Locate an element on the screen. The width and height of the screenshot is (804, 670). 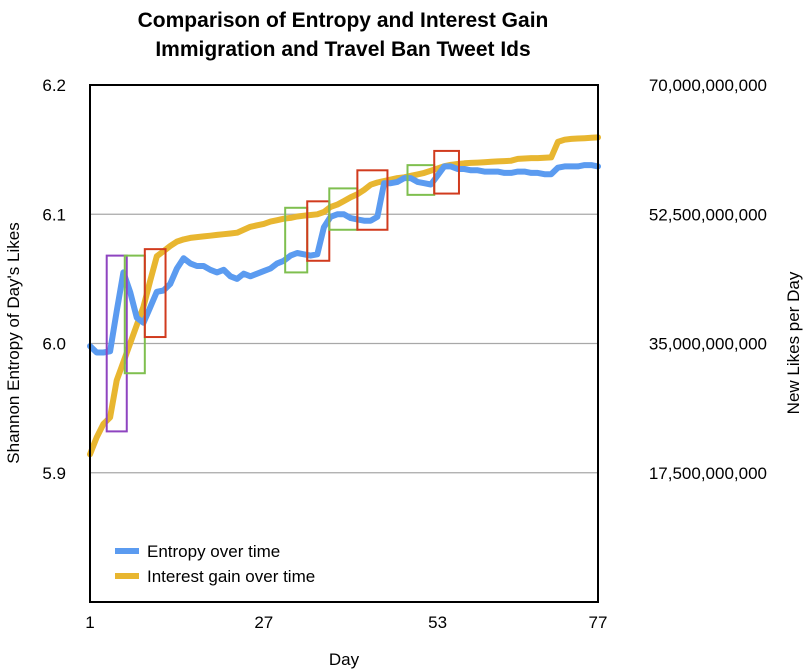
x-tick-label: 1 is located at coordinates (89, 622).